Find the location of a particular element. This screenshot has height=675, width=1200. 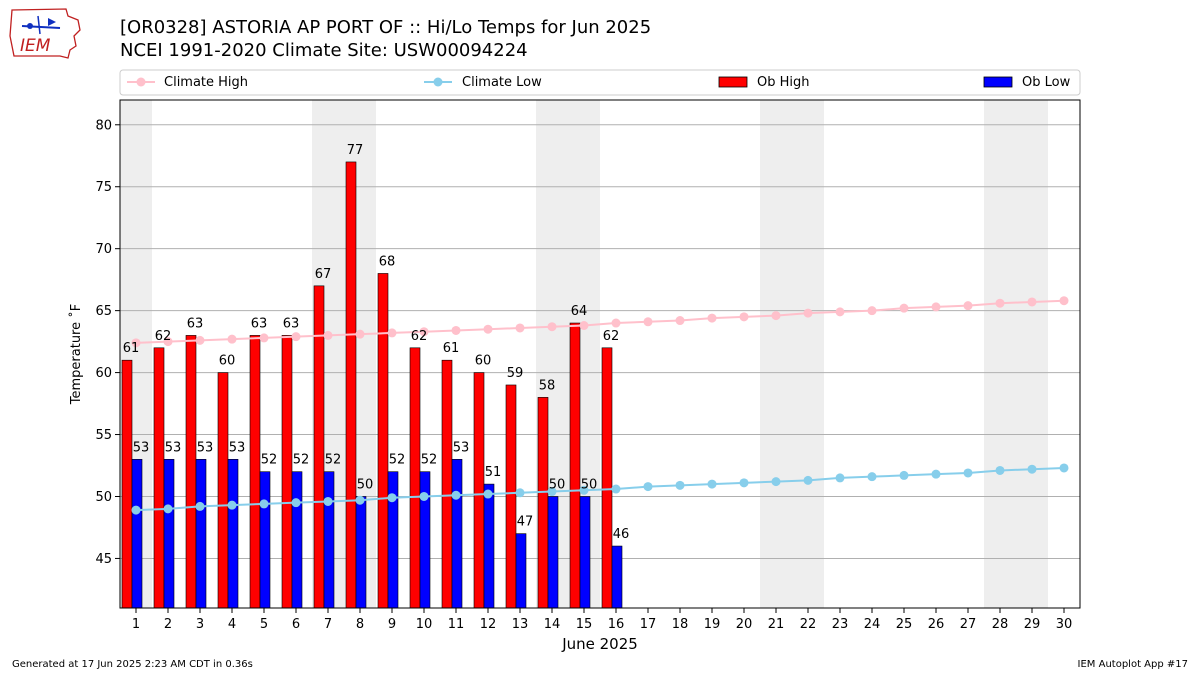

x-tick-label: 8 is located at coordinates (360, 624).